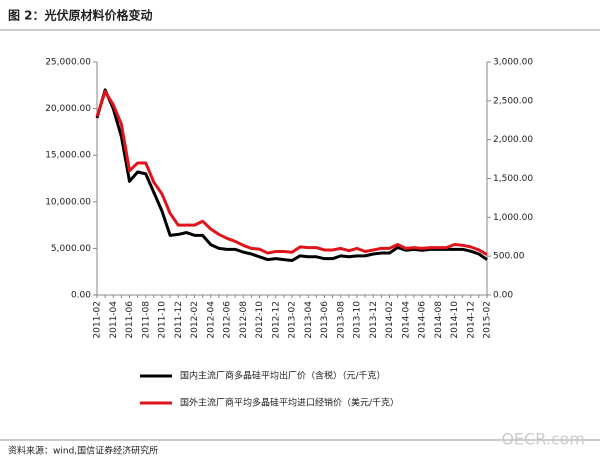 The image size is (600, 465). I want to click on x-tick-label: 2014-12, so click(471, 320).